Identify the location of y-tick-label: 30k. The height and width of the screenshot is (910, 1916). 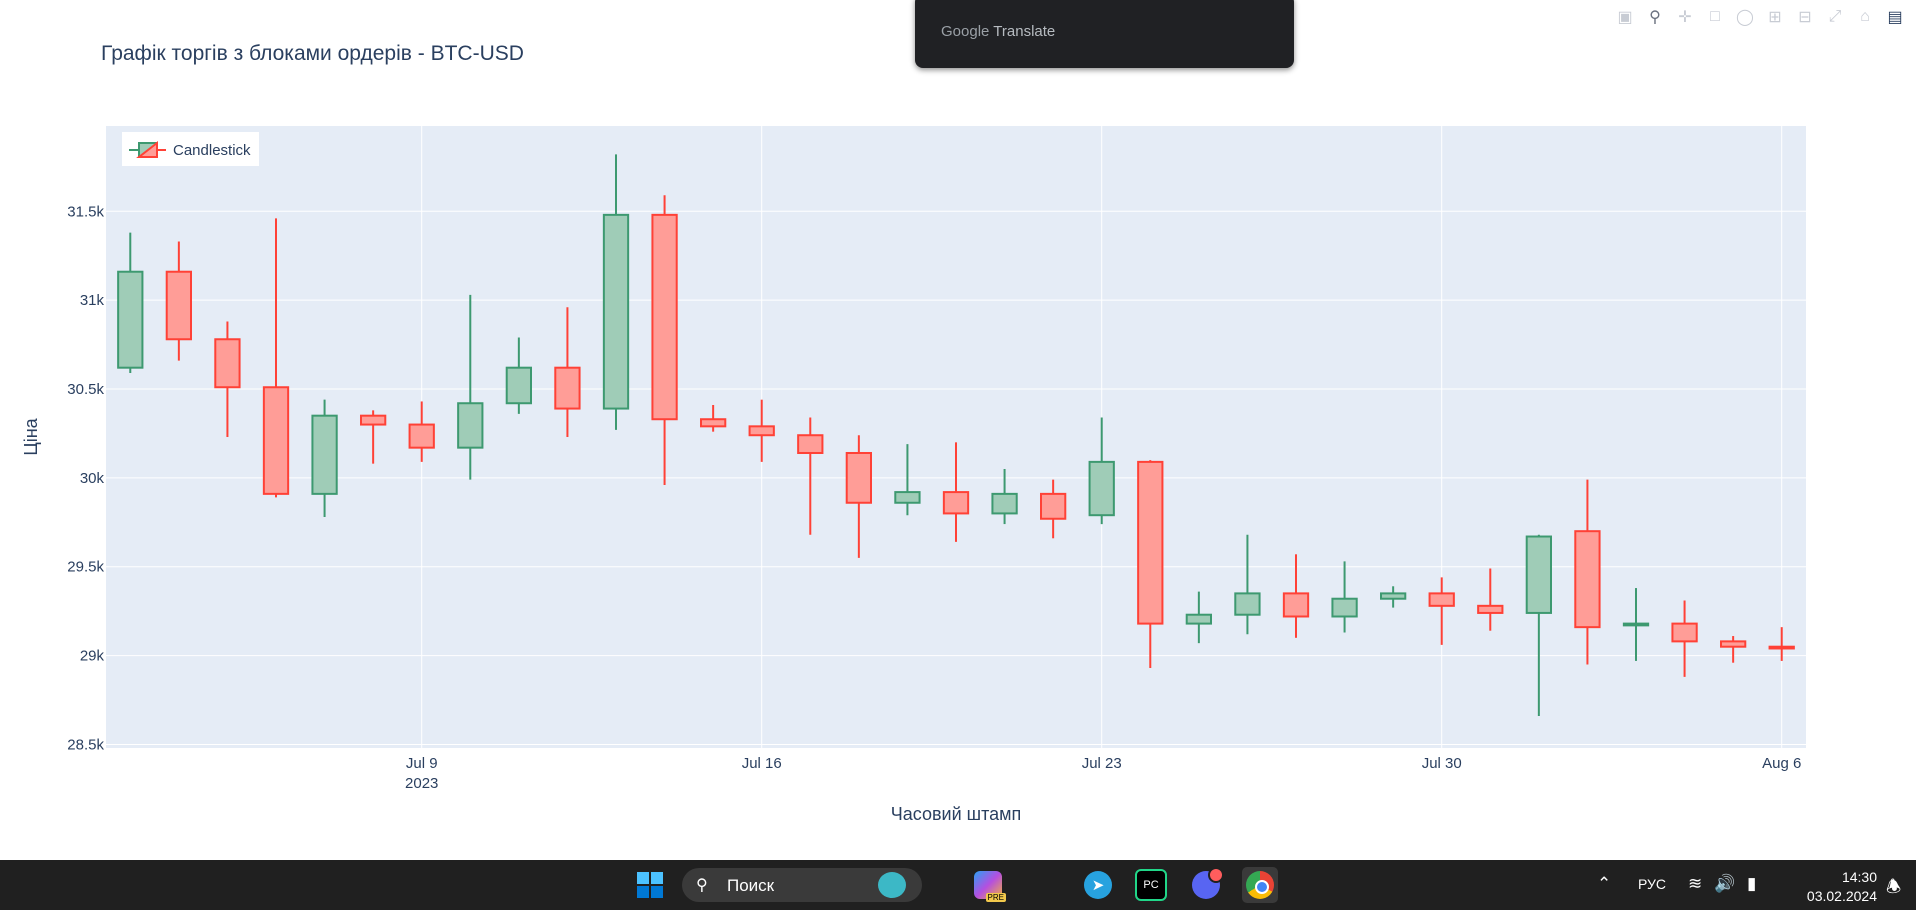
(92, 478).